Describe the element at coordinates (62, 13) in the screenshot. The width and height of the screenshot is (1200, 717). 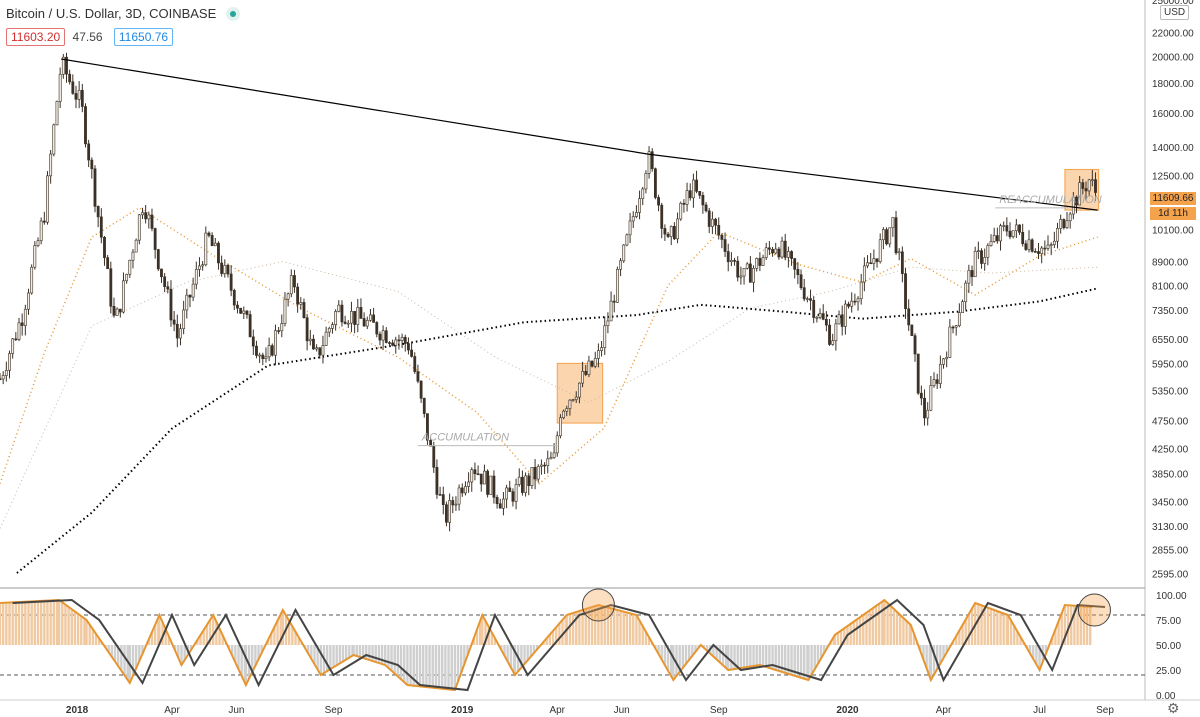
I see `symbol-name: Bitcoin / U.S. Dollar` at that location.